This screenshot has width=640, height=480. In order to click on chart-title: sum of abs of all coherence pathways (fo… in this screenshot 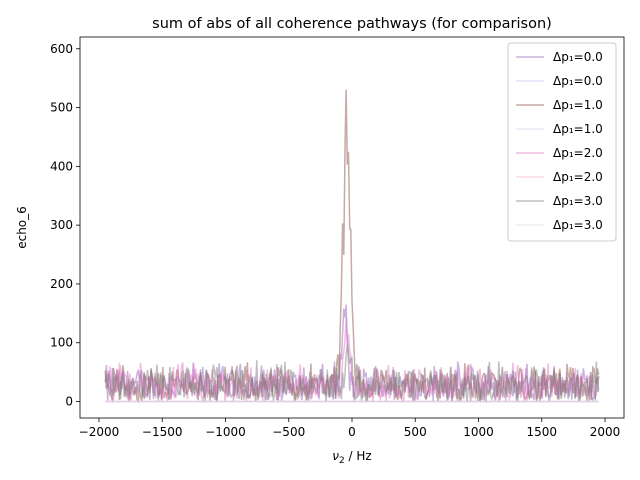, I will do `click(352, 24)`.